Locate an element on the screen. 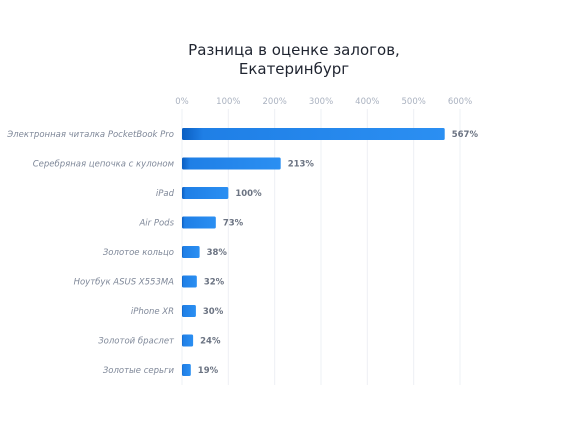  x-tick-label: 400% is located at coordinates (367, 102).